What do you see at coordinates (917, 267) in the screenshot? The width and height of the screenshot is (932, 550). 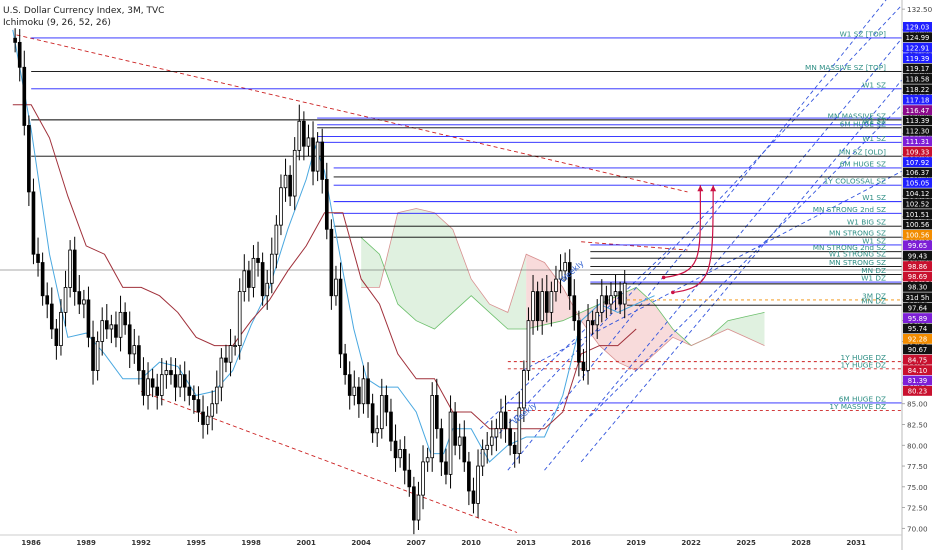 I see `price-tag-label: 98.86` at bounding box center [917, 267].